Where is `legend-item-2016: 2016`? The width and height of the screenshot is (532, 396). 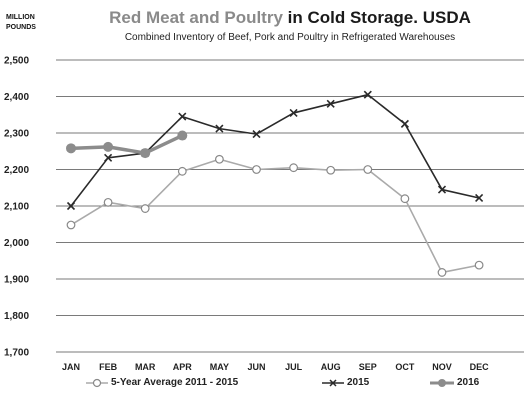 legend-item-2016: 2016 is located at coordinates (454, 382).